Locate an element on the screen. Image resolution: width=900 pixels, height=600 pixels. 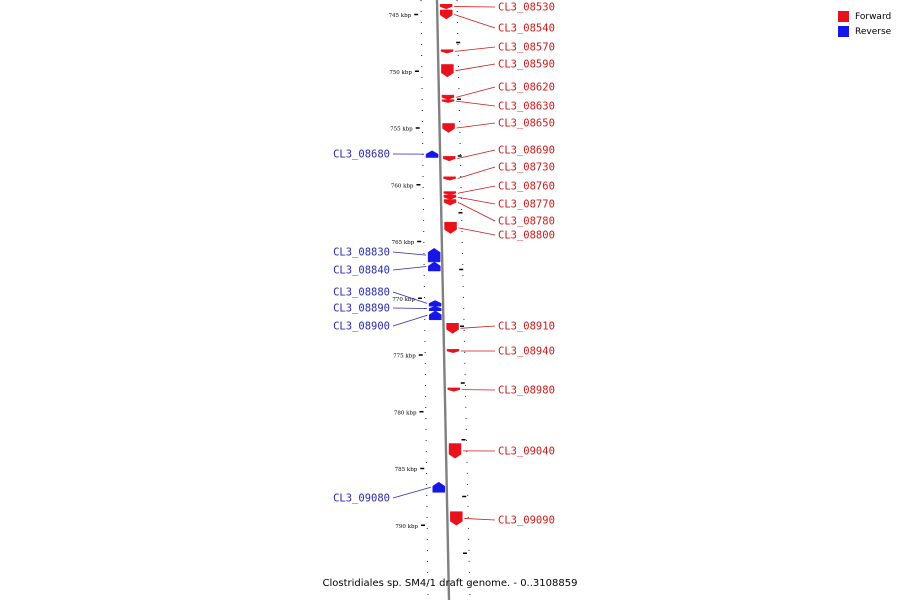
legend-label-reverse: Reverse is located at coordinates (873, 31).